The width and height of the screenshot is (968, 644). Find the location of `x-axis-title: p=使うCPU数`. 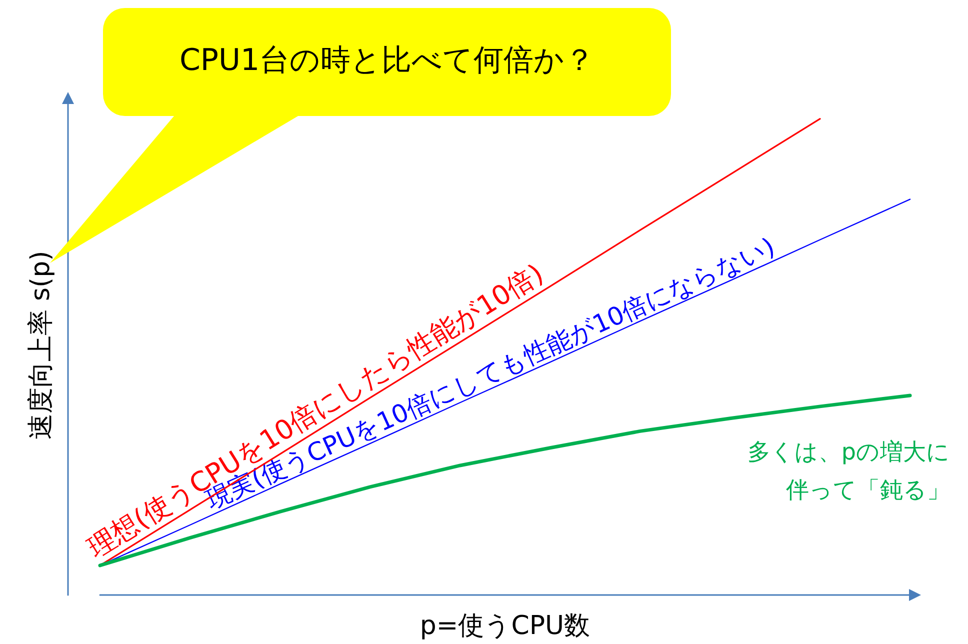

x-axis-title: p=使うCPU数 is located at coordinates (505, 626).